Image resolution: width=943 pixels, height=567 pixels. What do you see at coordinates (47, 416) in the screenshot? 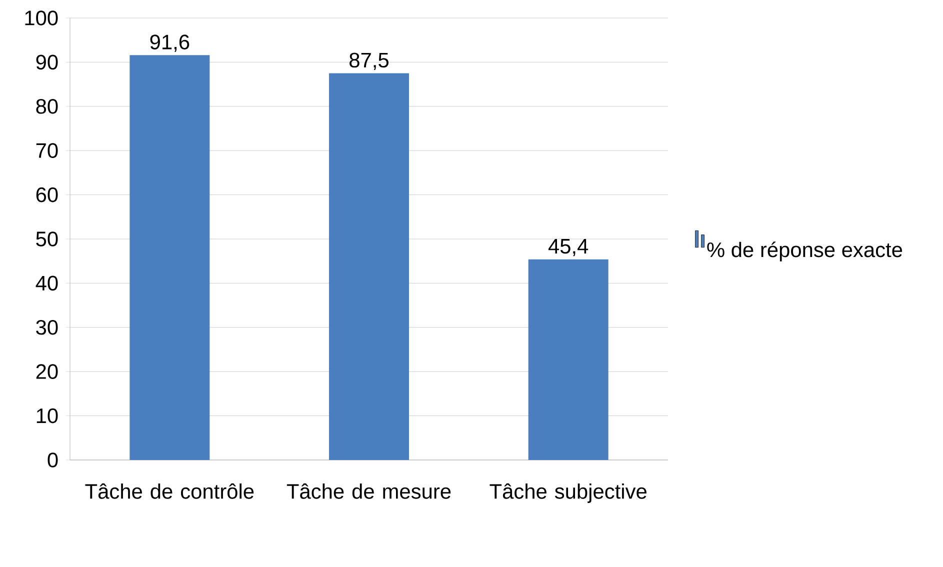
I see `y-tick-label: 10` at bounding box center [47, 416].